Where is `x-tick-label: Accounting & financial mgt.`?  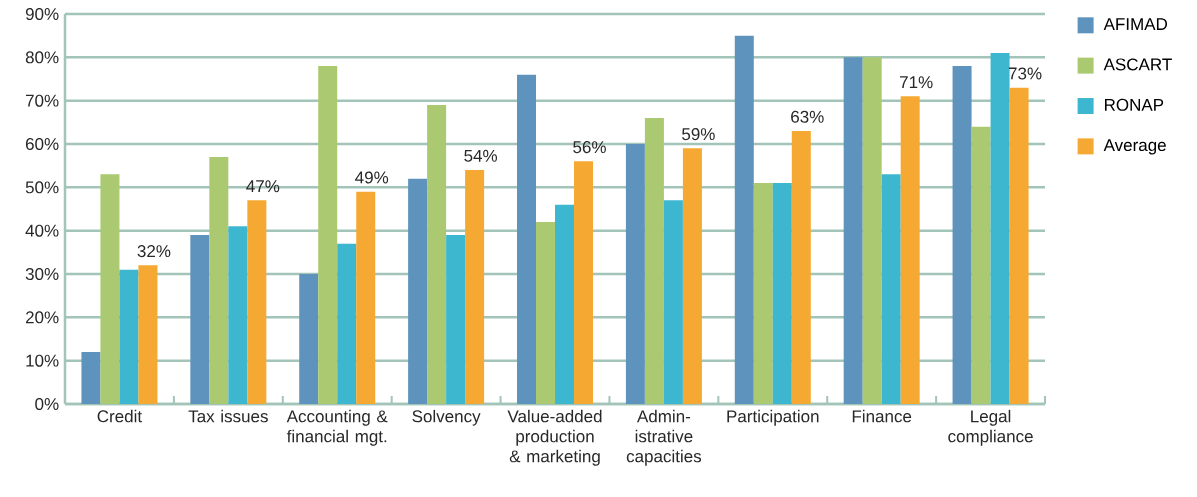 x-tick-label: Accounting & financial mgt. is located at coordinates (337, 427).